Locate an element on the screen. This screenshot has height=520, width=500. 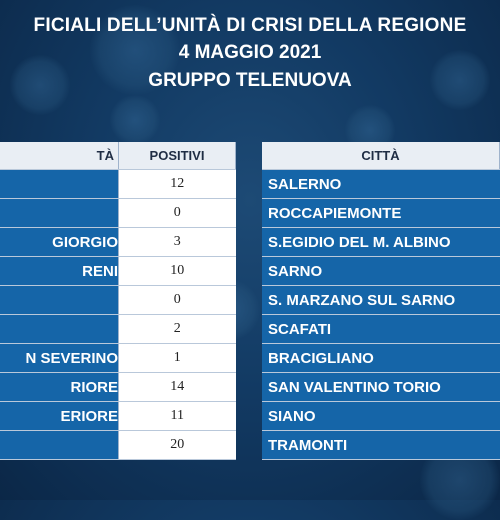
city-cell: BRACIGLIANO is located at coordinates (381, 358).